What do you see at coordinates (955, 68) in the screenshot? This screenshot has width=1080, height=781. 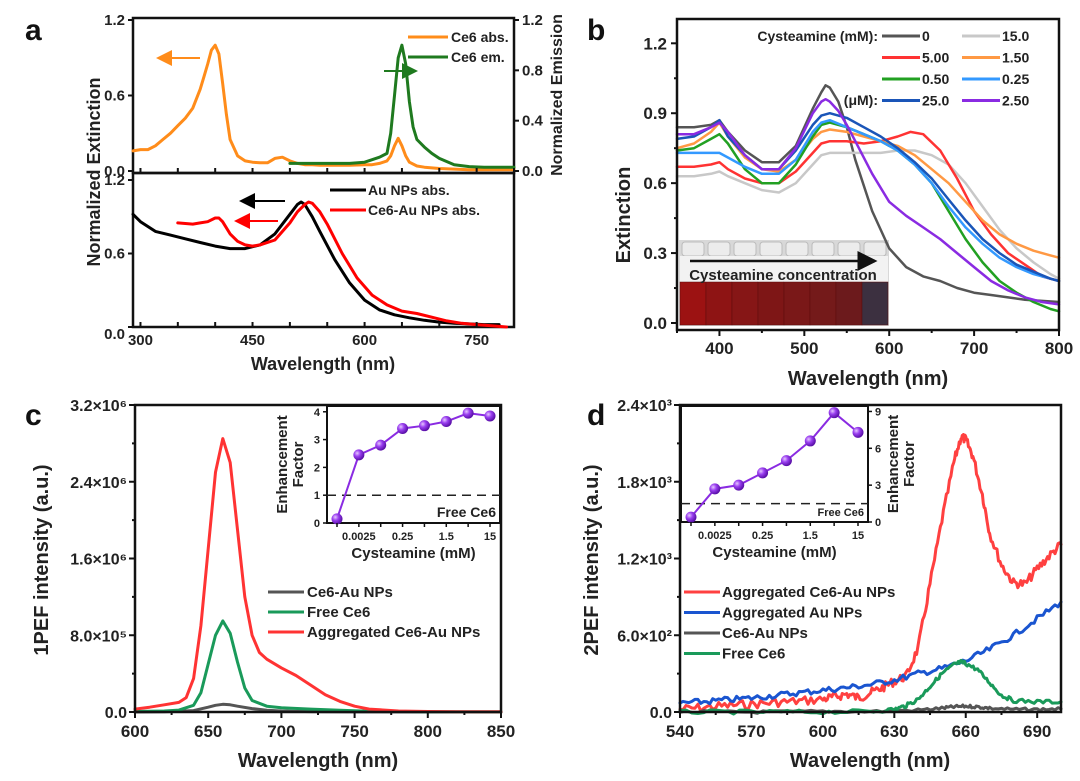 I see `panel-b-legend: 0 15.0 5.00 1.50 0.50 0.25 25.0 2.50` at bounding box center [955, 68].